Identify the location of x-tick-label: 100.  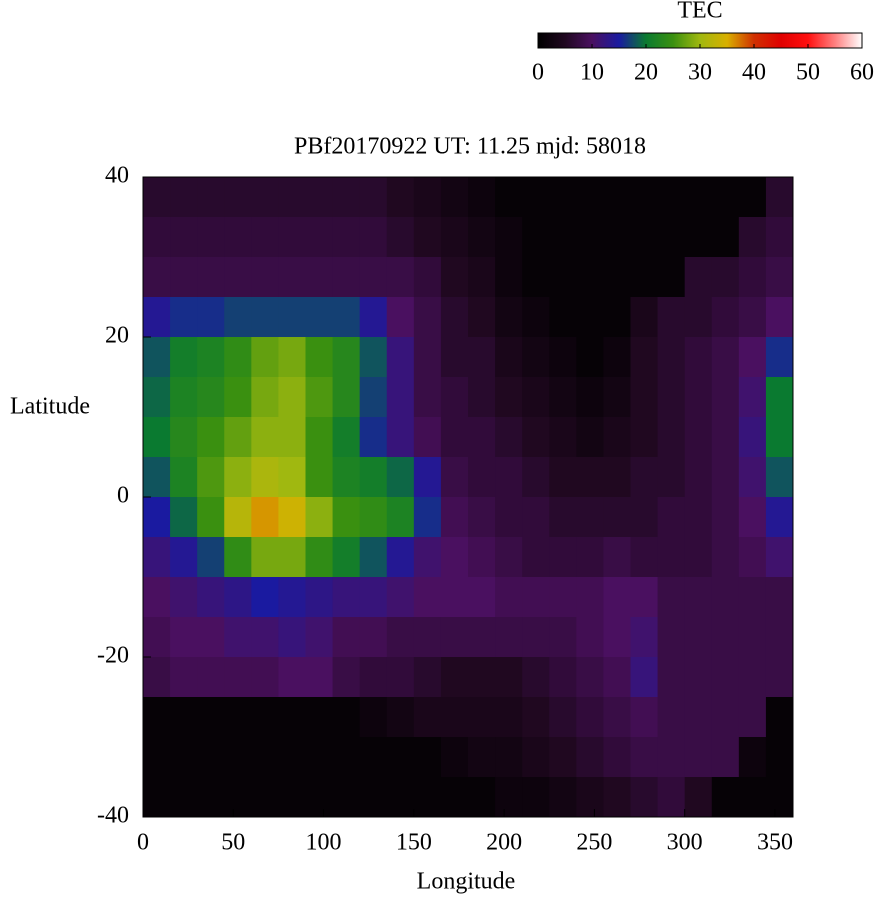
(324, 843).